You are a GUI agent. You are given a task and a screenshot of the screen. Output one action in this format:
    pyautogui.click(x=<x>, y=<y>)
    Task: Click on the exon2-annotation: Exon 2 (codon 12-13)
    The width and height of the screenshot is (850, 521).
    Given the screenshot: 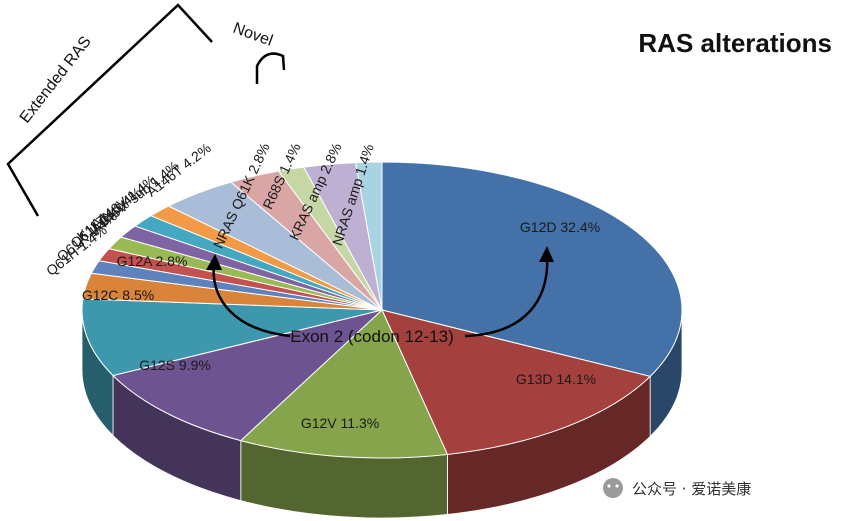 What is the action you would take?
    pyautogui.click(x=380, y=296)
    